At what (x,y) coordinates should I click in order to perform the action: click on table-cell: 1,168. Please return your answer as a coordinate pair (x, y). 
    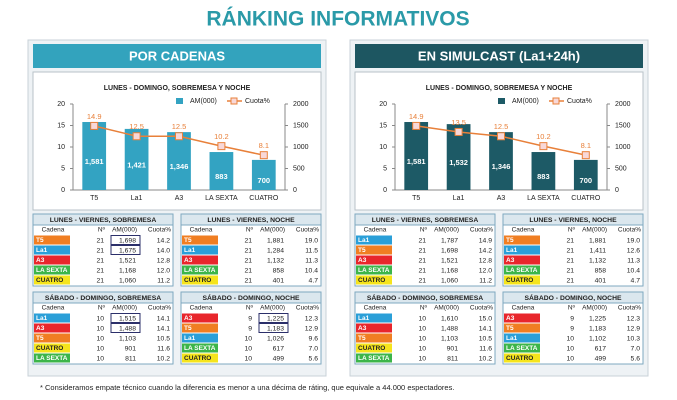
    Looking at the image, I should click on (449, 270).